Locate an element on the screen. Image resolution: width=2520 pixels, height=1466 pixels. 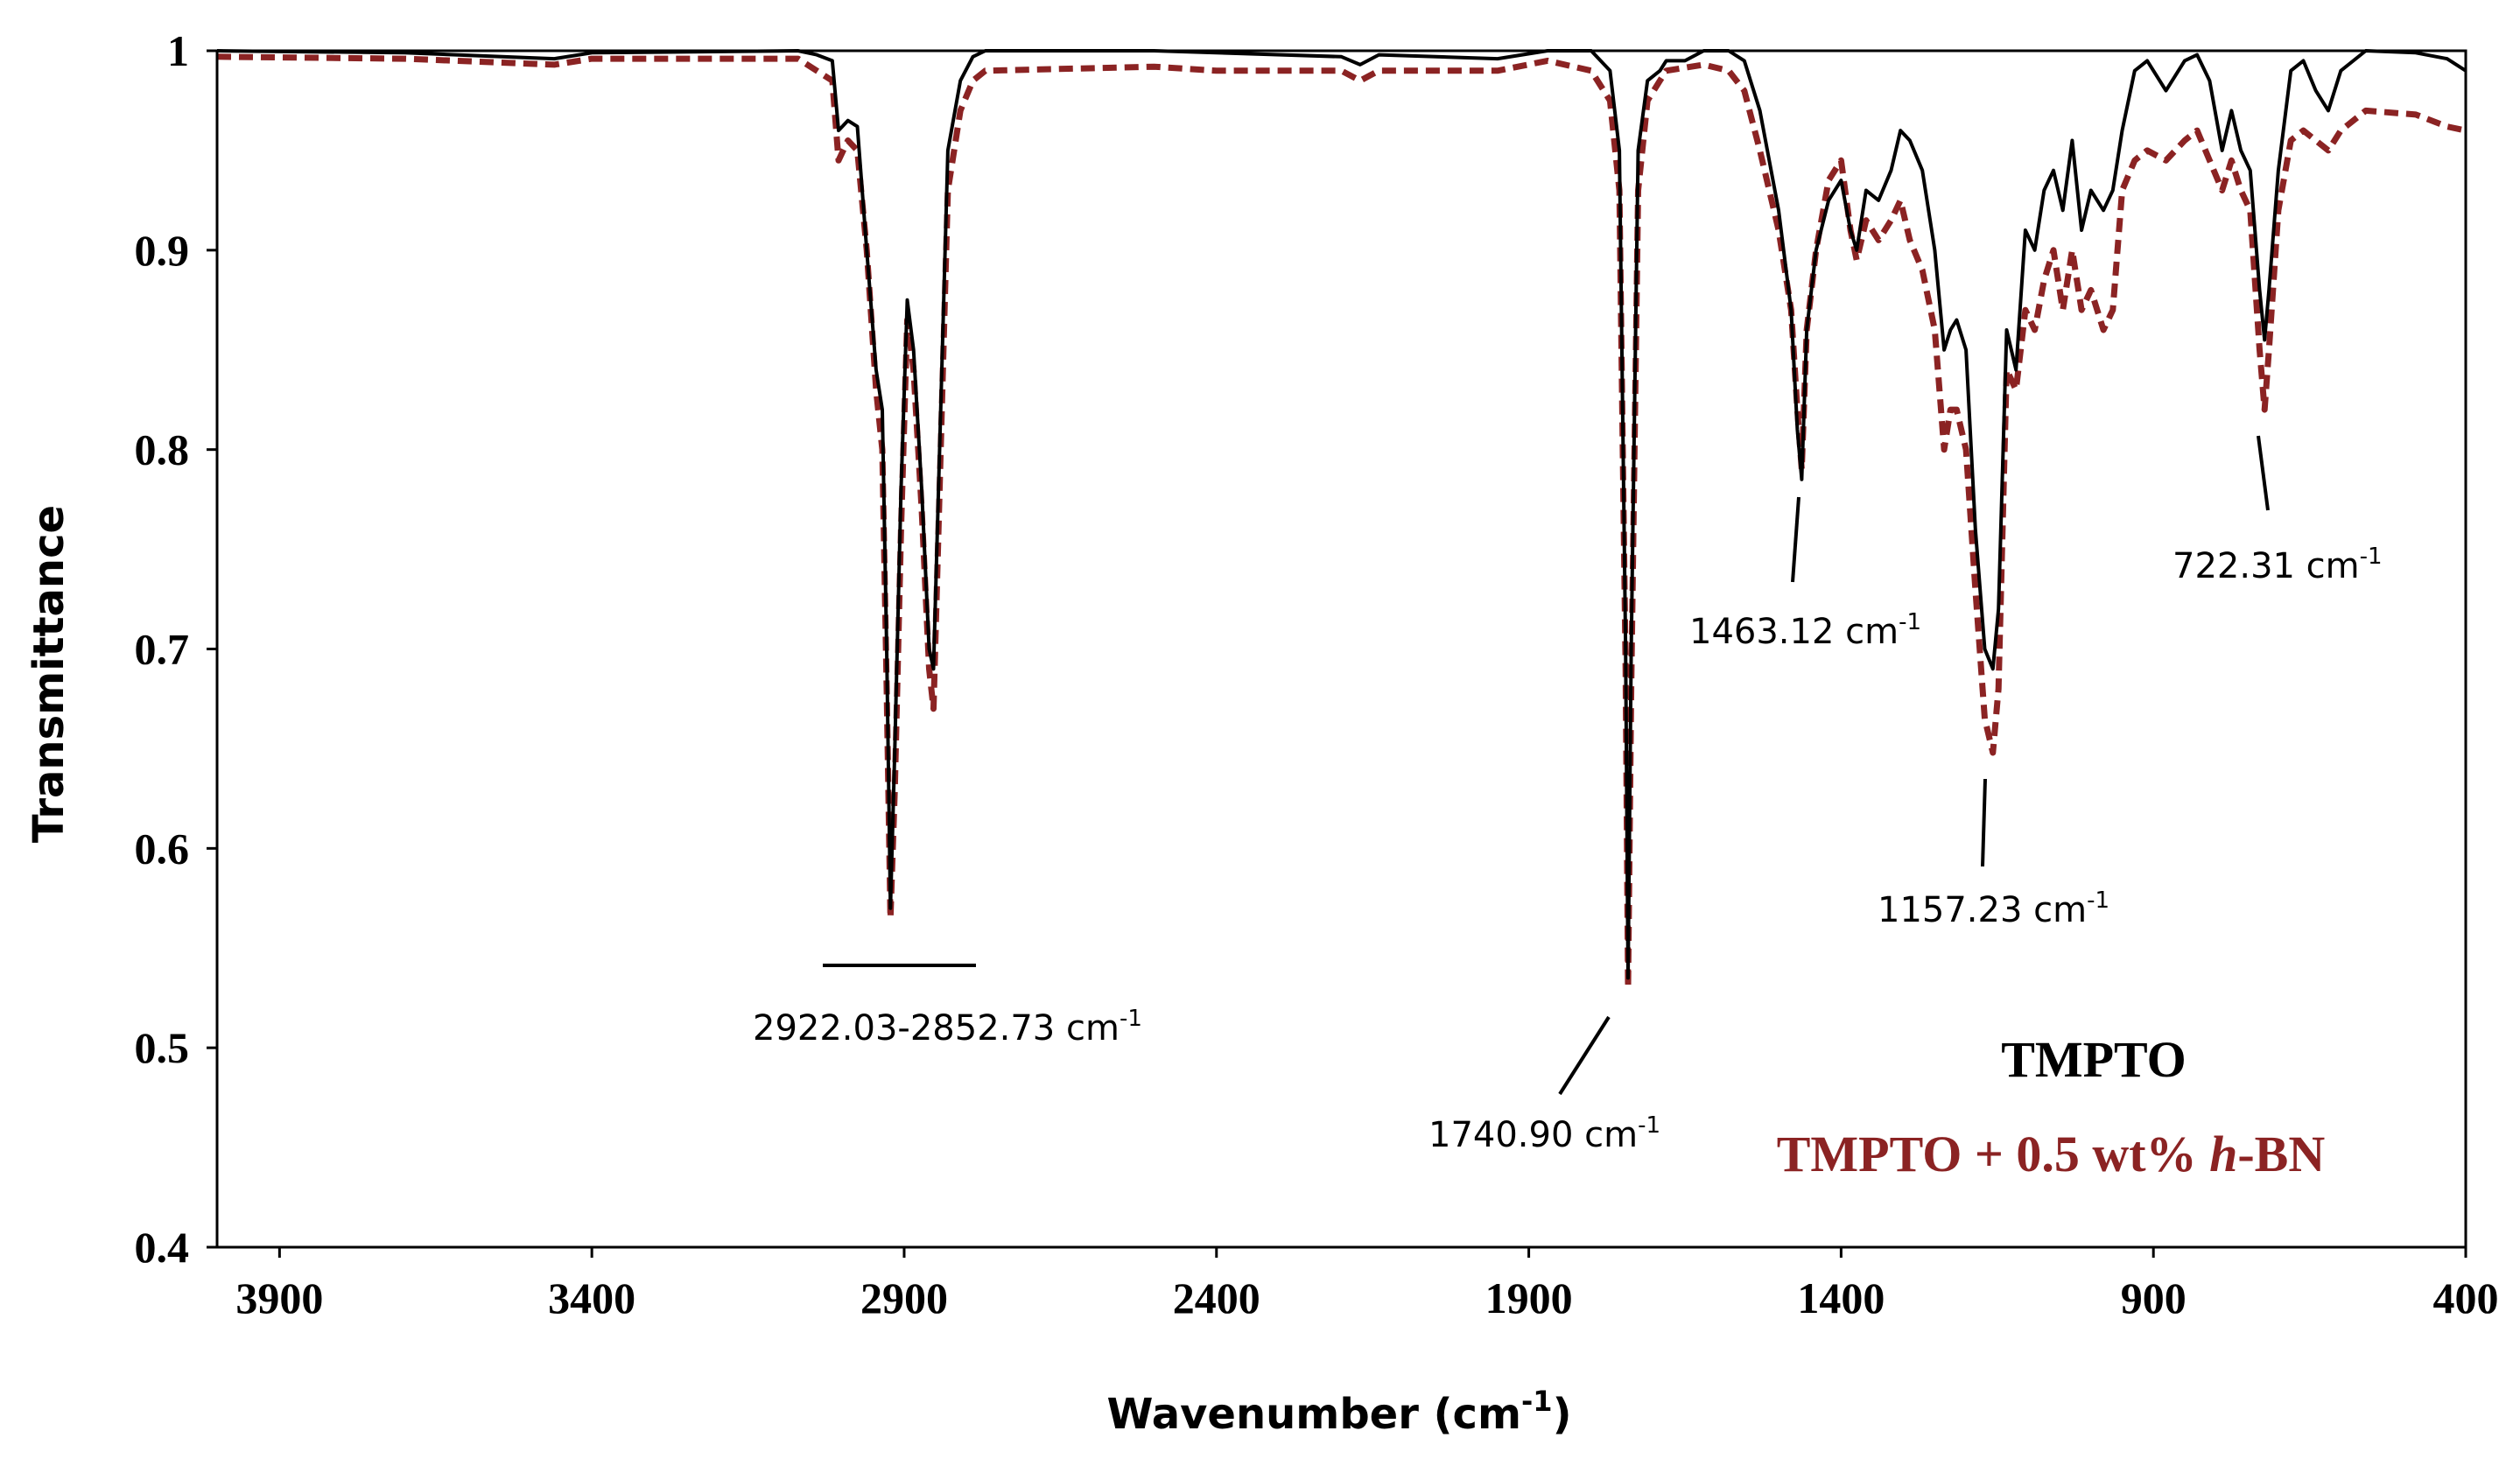
annotation-2922: 2922.03-2852.73 cm-1 is located at coordinates (947, 1027).